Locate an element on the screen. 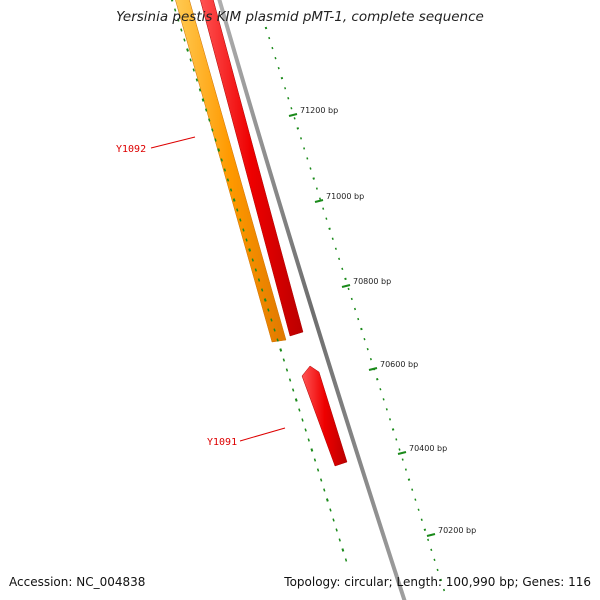  scale-label: 71200 bp is located at coordinates (319, 110).